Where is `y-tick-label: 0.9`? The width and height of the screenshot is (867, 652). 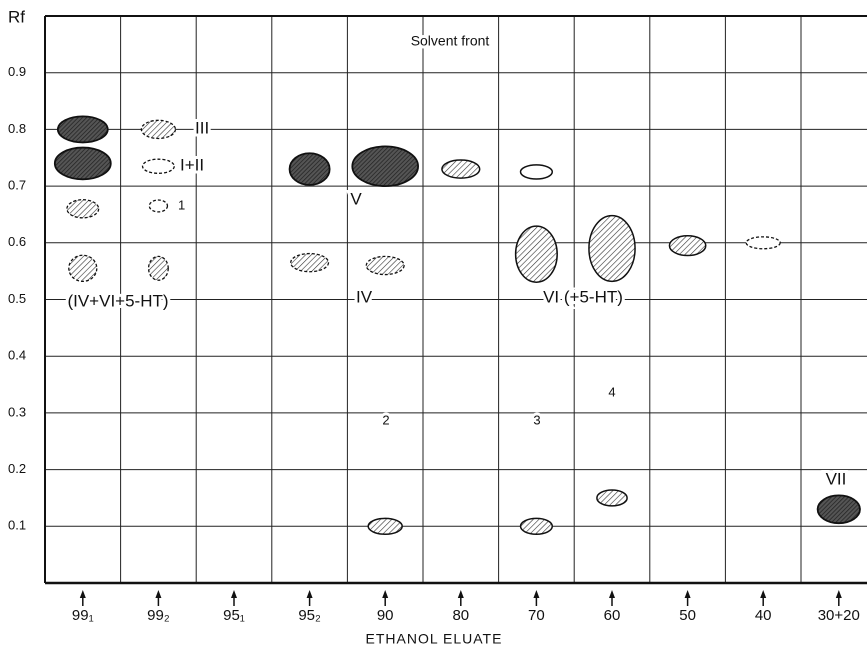
y-tick-label: 0.9 is located at coordinates (17, 71).